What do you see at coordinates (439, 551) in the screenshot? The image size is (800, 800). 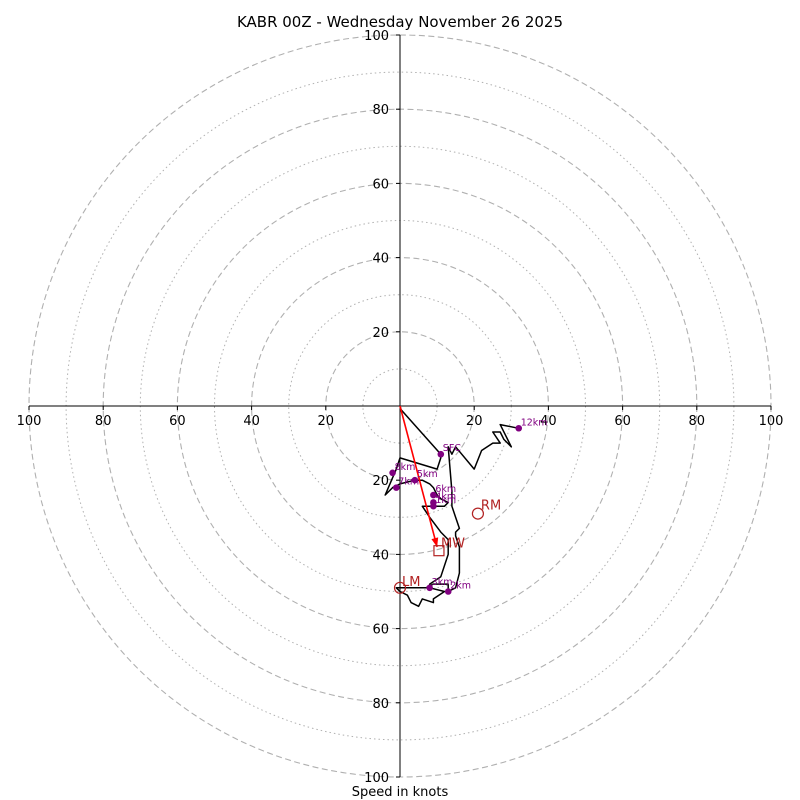 I see `mw-marker` at bounding box center [439, 551].